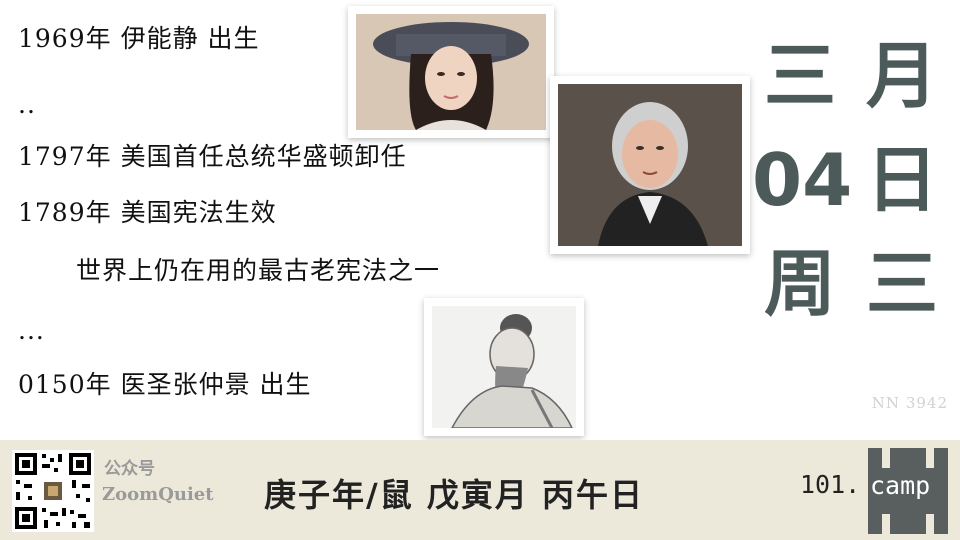 Image resolution: width=960 pixels, height=540 pixels. I want to click on brand-logo-icon, so click(908, 491).